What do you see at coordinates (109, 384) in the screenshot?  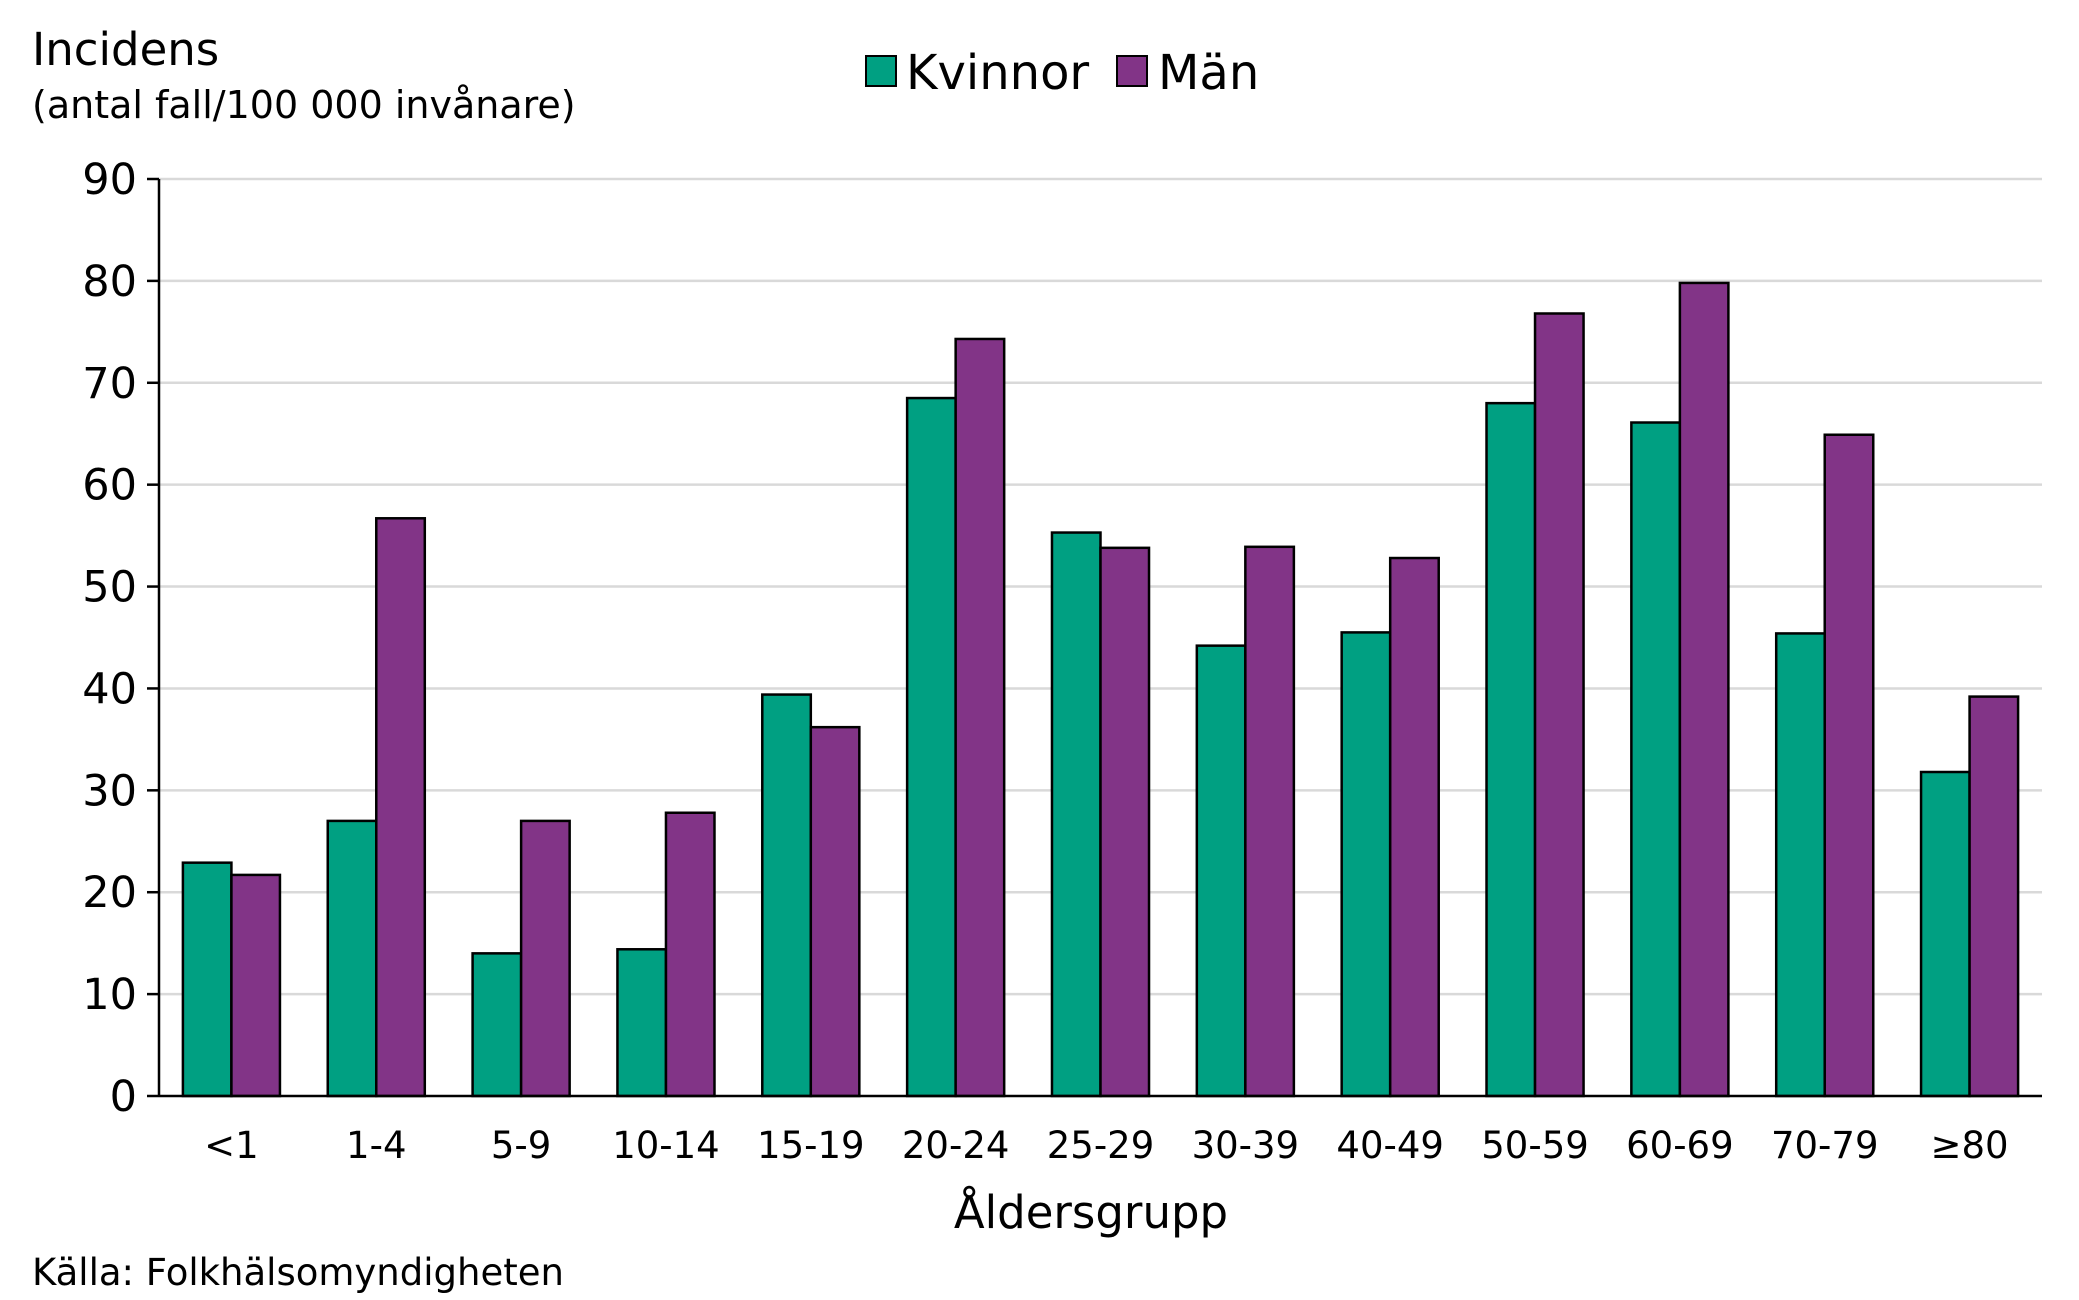 I see `y-tick-label: 70` at bounding box center [109, 384].